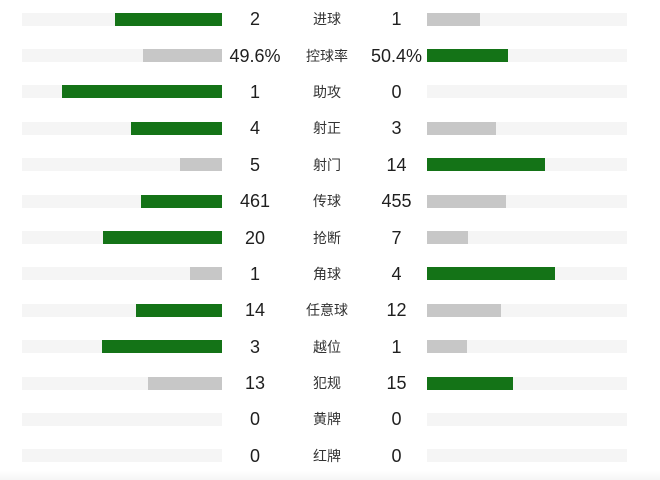 This screenshot has width=660, height=480. I want to click on stat-label: 射正, so click(327, 128).